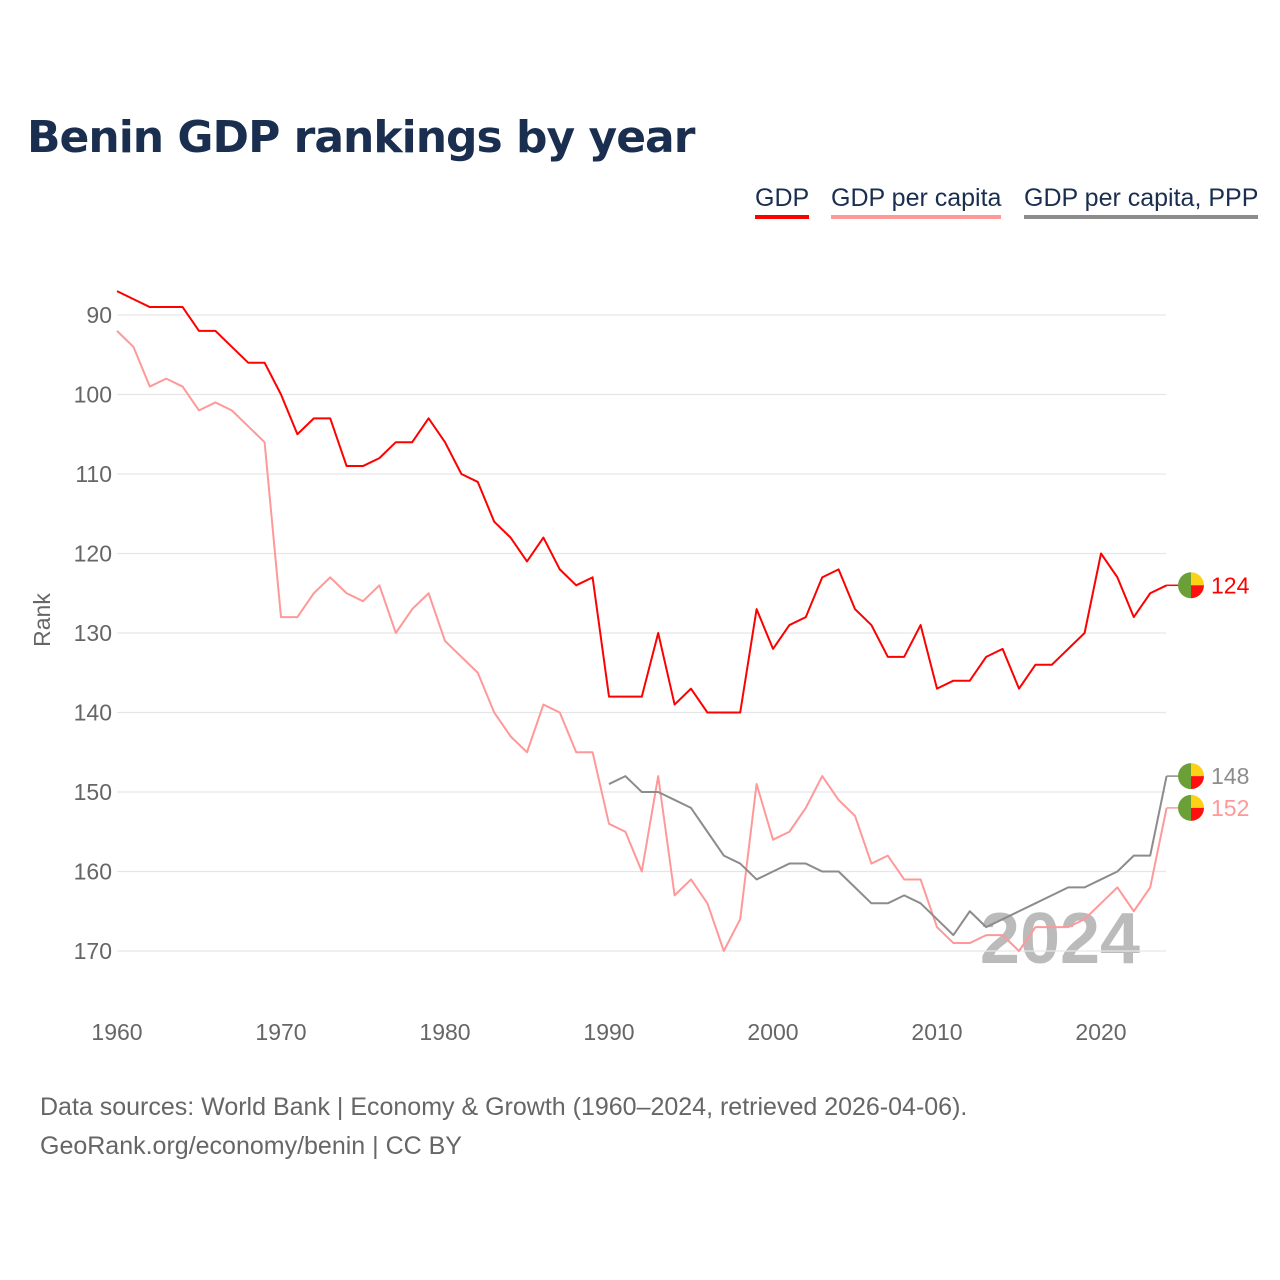 This screenshot has height=1280, width=1280. Describe the element at coordinates (1230, 776) in the screenshot. I see `end-value-label: 148` at that location.